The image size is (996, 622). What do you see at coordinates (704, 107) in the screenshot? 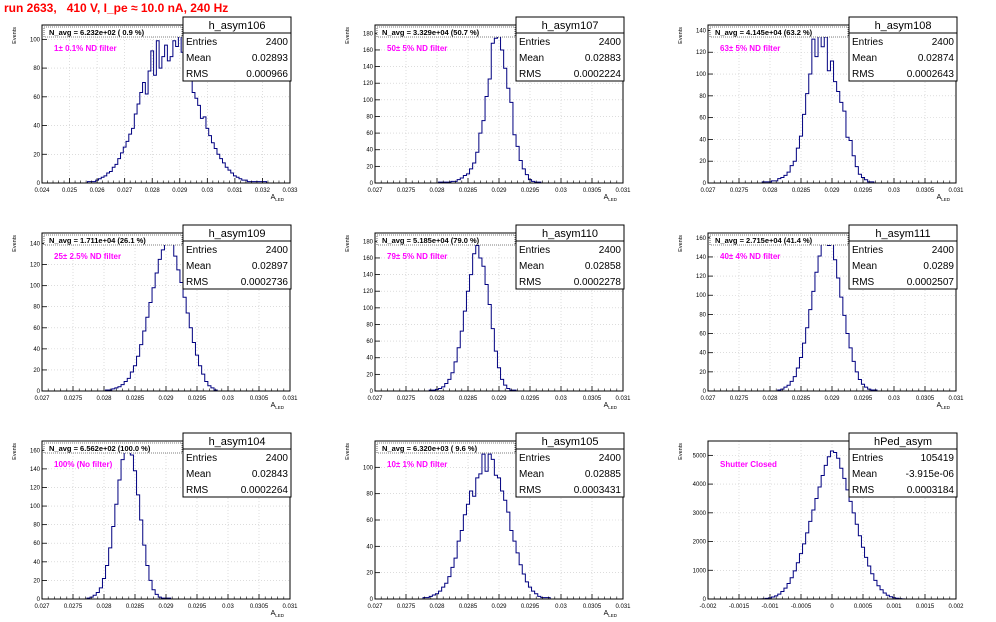
I see `y-axis: 0 20 40 60 80 100 120 140` at bounding box center [704, 107].